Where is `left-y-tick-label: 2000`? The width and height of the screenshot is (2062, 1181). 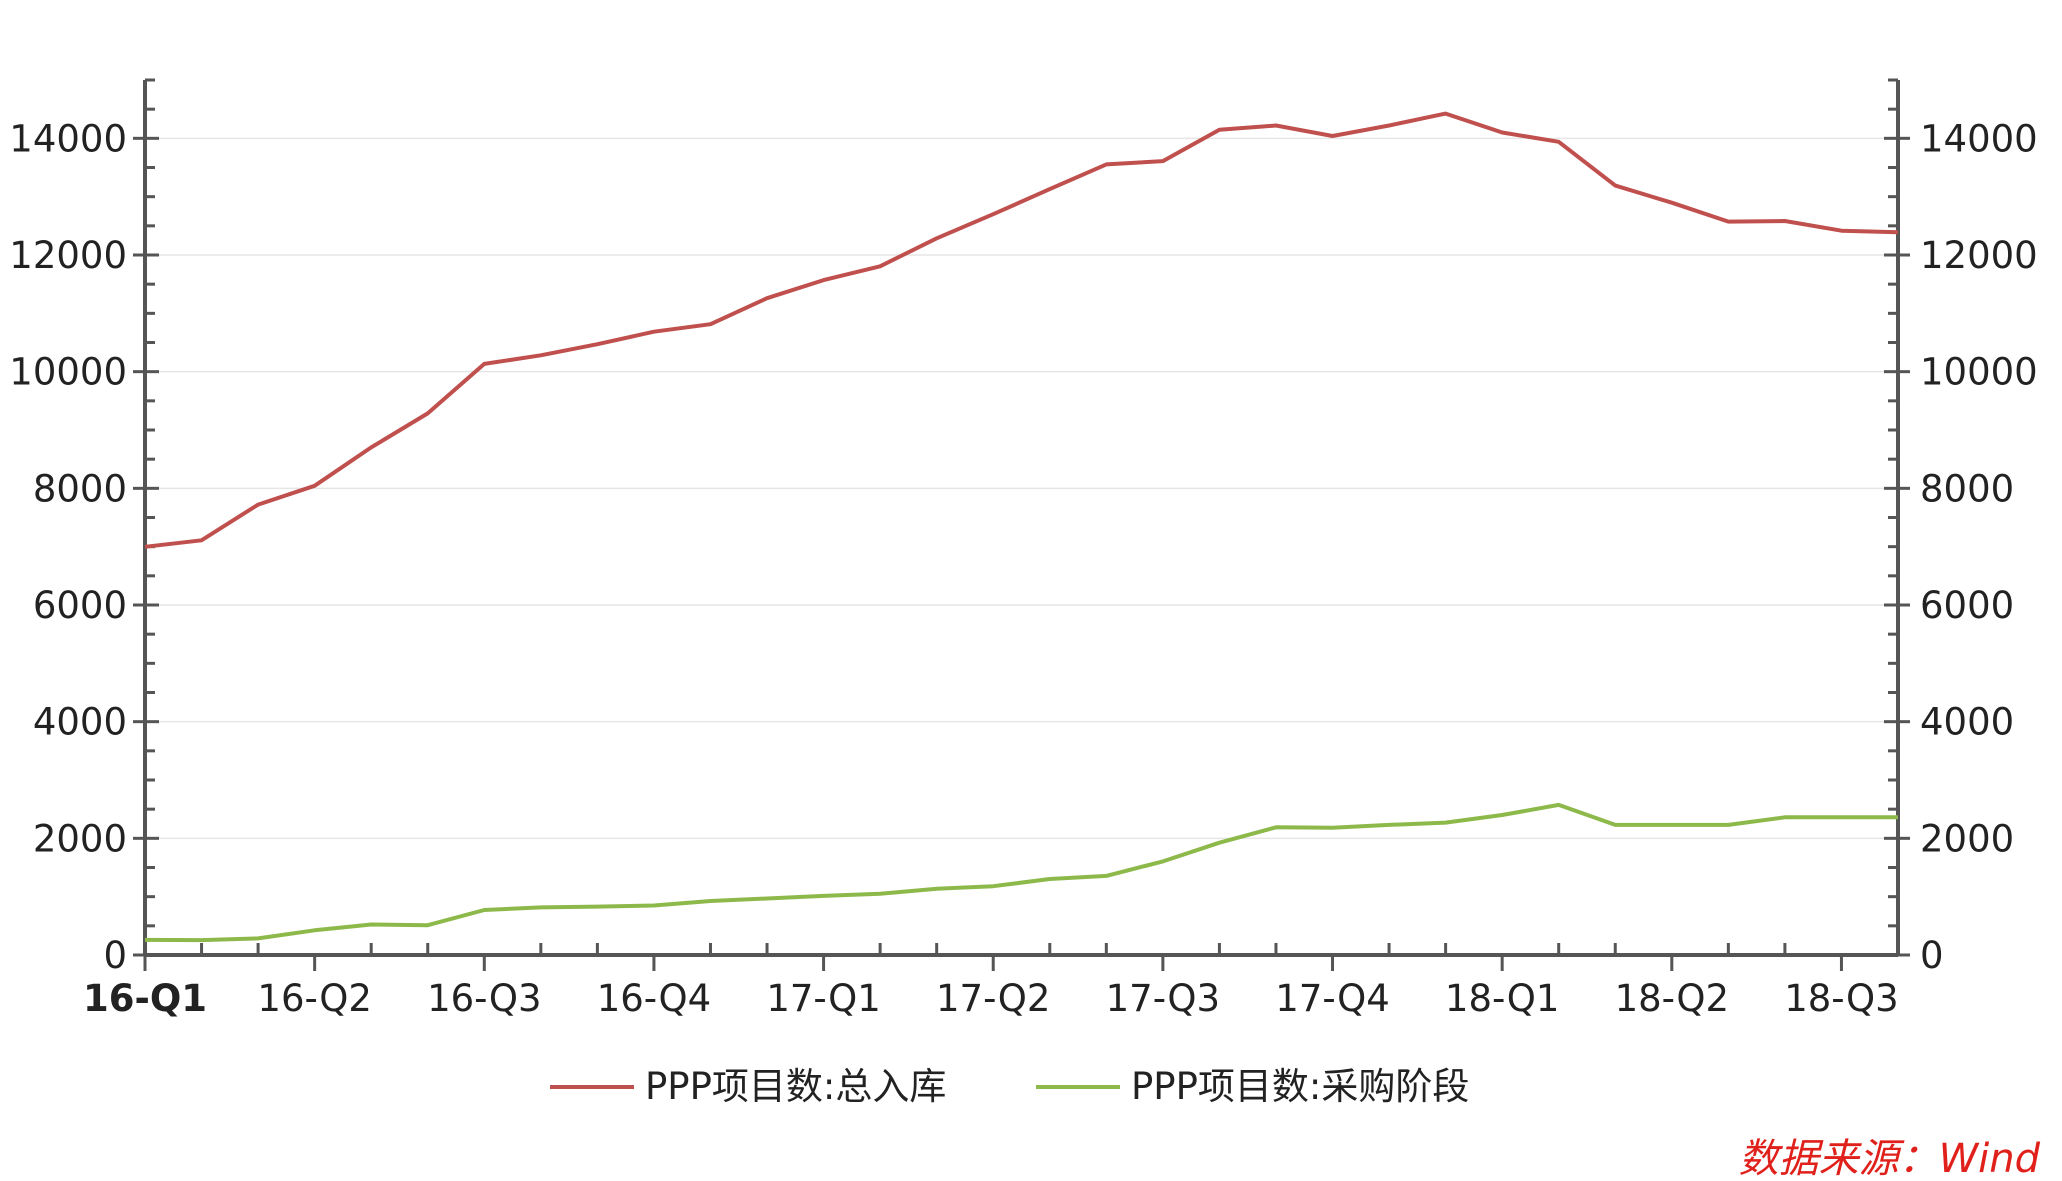 left-y-tick-label: 2000 is located at coordinates (80, 838).